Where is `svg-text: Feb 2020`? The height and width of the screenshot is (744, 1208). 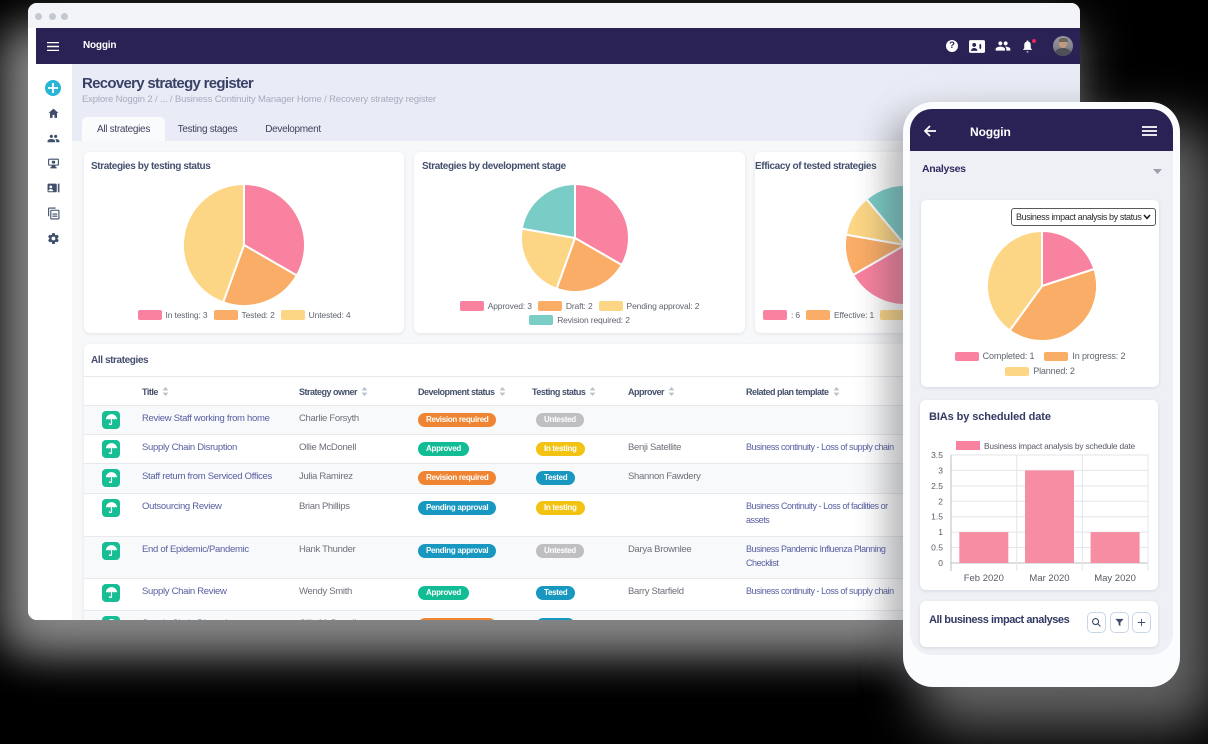
svg-text: Feb 2020 is located at coordinates (984, 578).